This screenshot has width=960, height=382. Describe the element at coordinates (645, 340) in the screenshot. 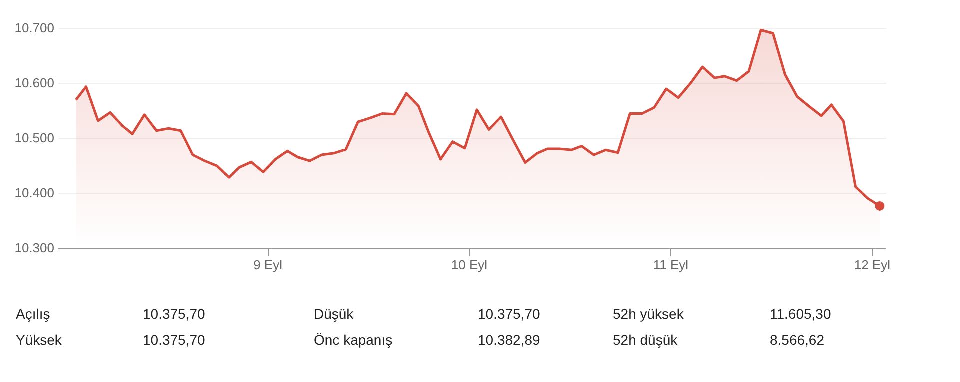

I see `text: 52h düşük` at that location.